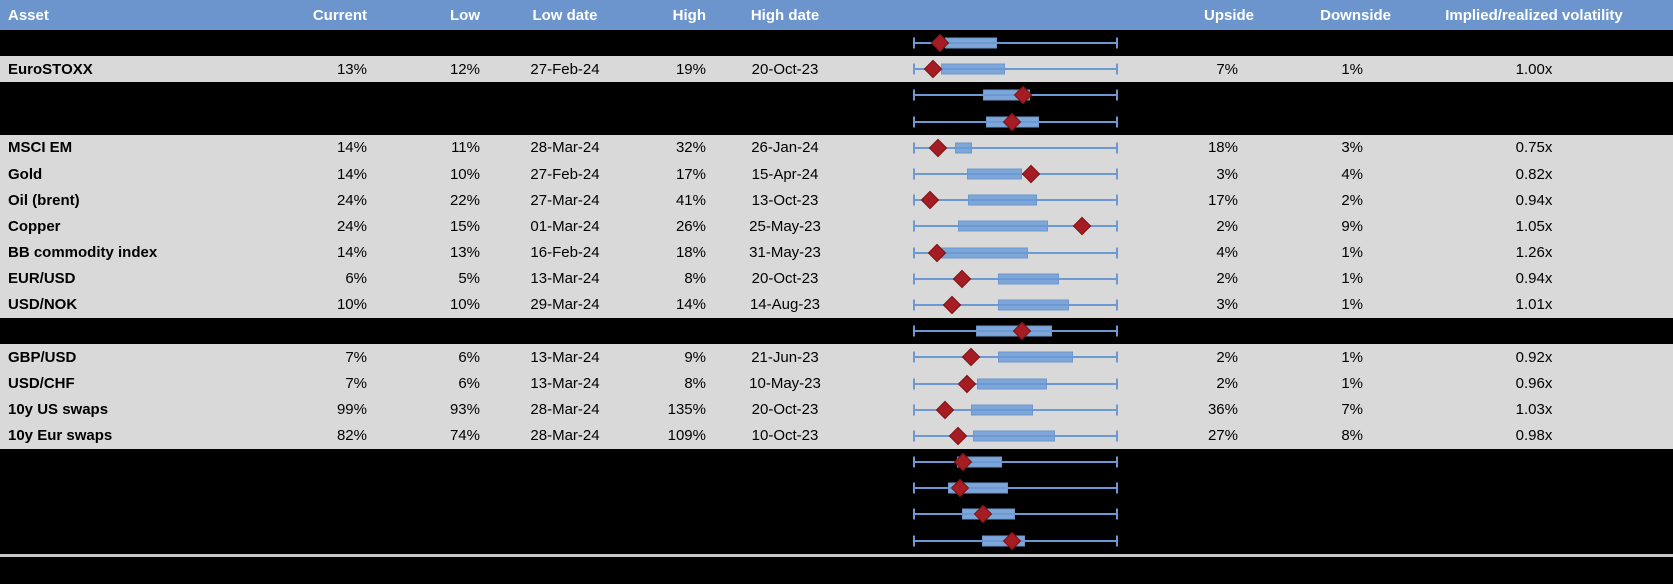  Describe the element at coordinates (565, 148) in the screenshot. I see `low-date-cell: 28-Mar-24` at that location.